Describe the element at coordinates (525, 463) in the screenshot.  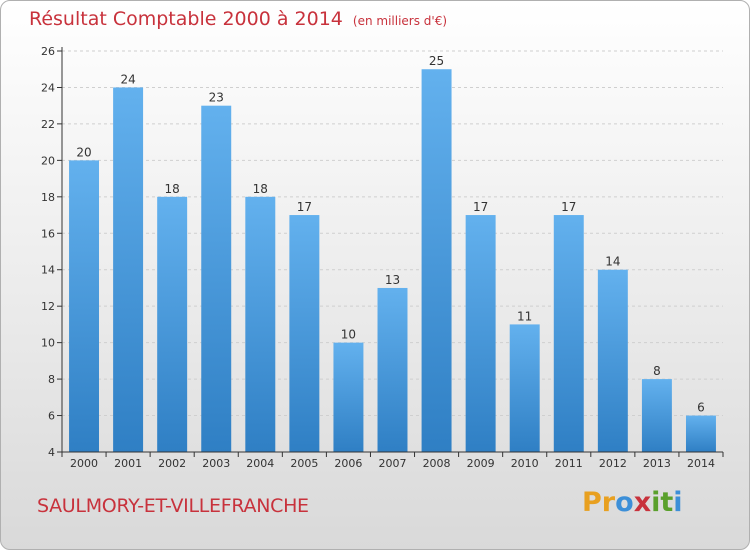
I see `x-tick-label: 2010` at that location.